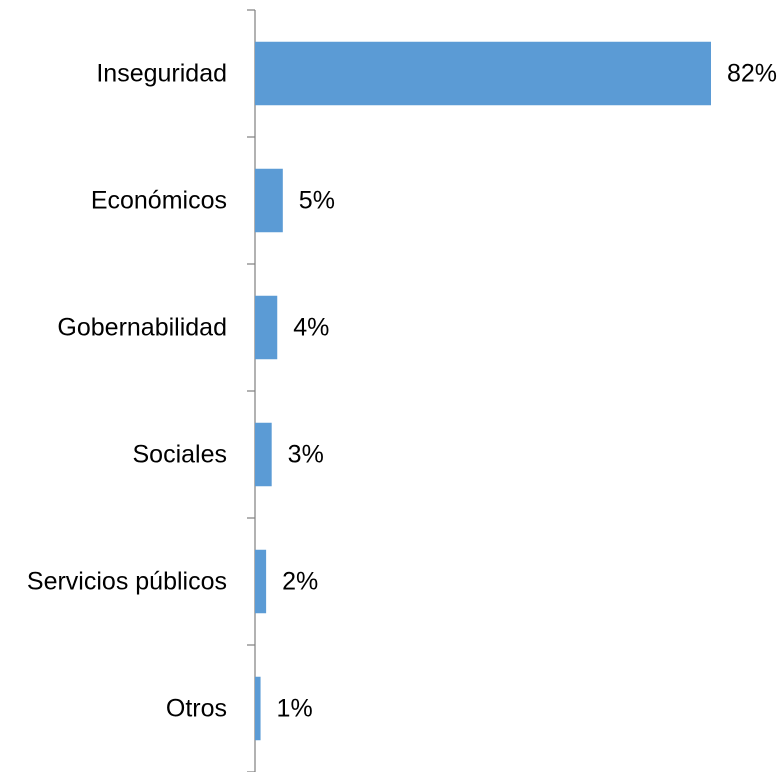 The image size is (783, 772). I want to click on value-label: 2%, so click(300, 582).